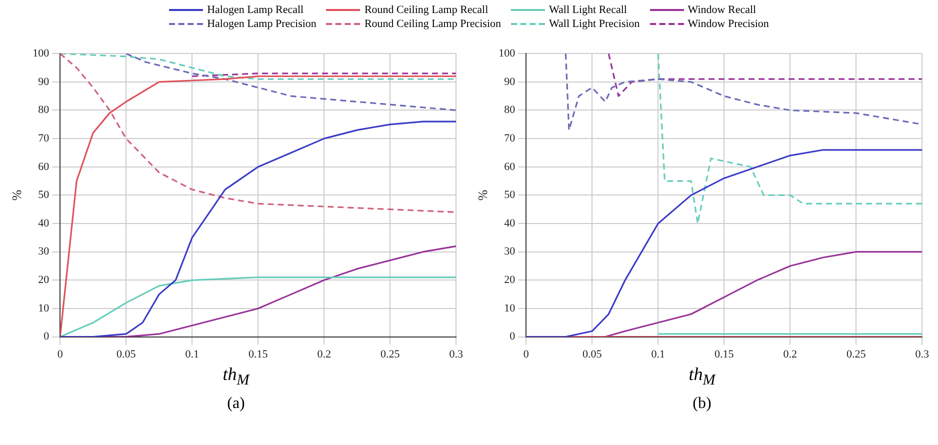 This screenshot has width=938, height=445. I want to click on legend-label: Round Ceiling Lamp Recall, so click(426, 10).